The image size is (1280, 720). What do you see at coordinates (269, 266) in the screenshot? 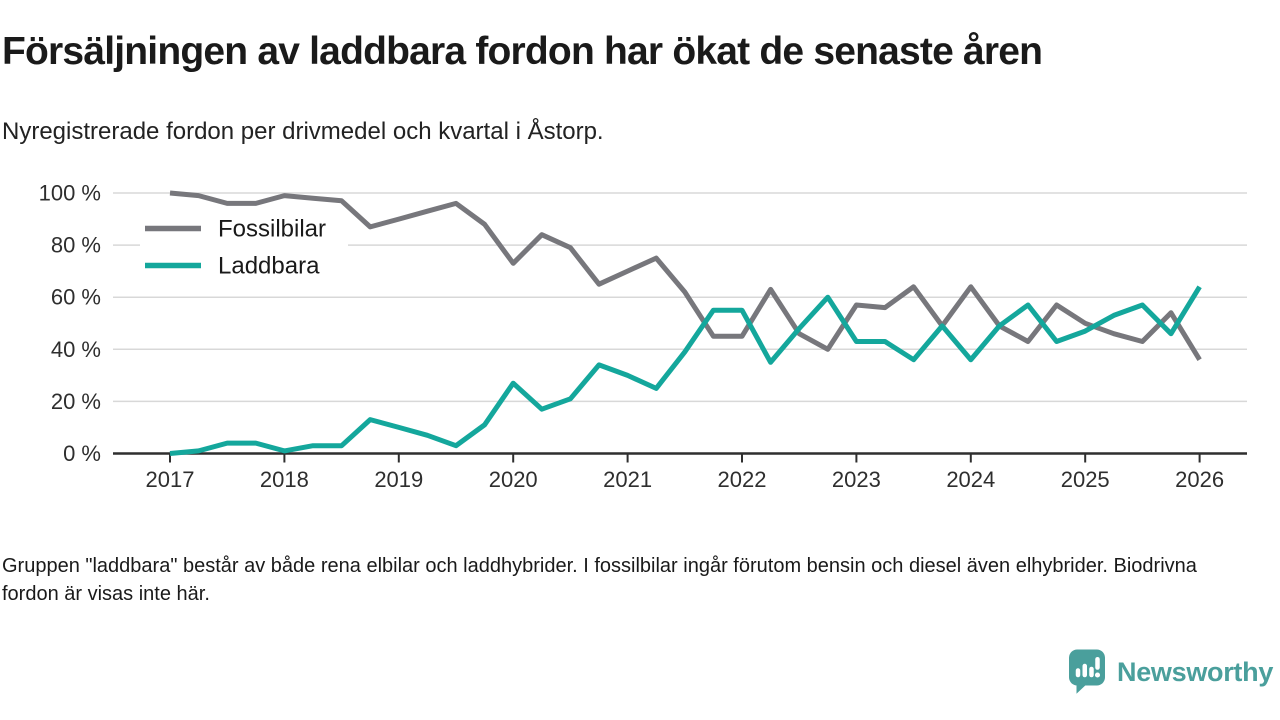
I see `legend-label-laddbara: Laddbara` at bounding box center [269, 266].